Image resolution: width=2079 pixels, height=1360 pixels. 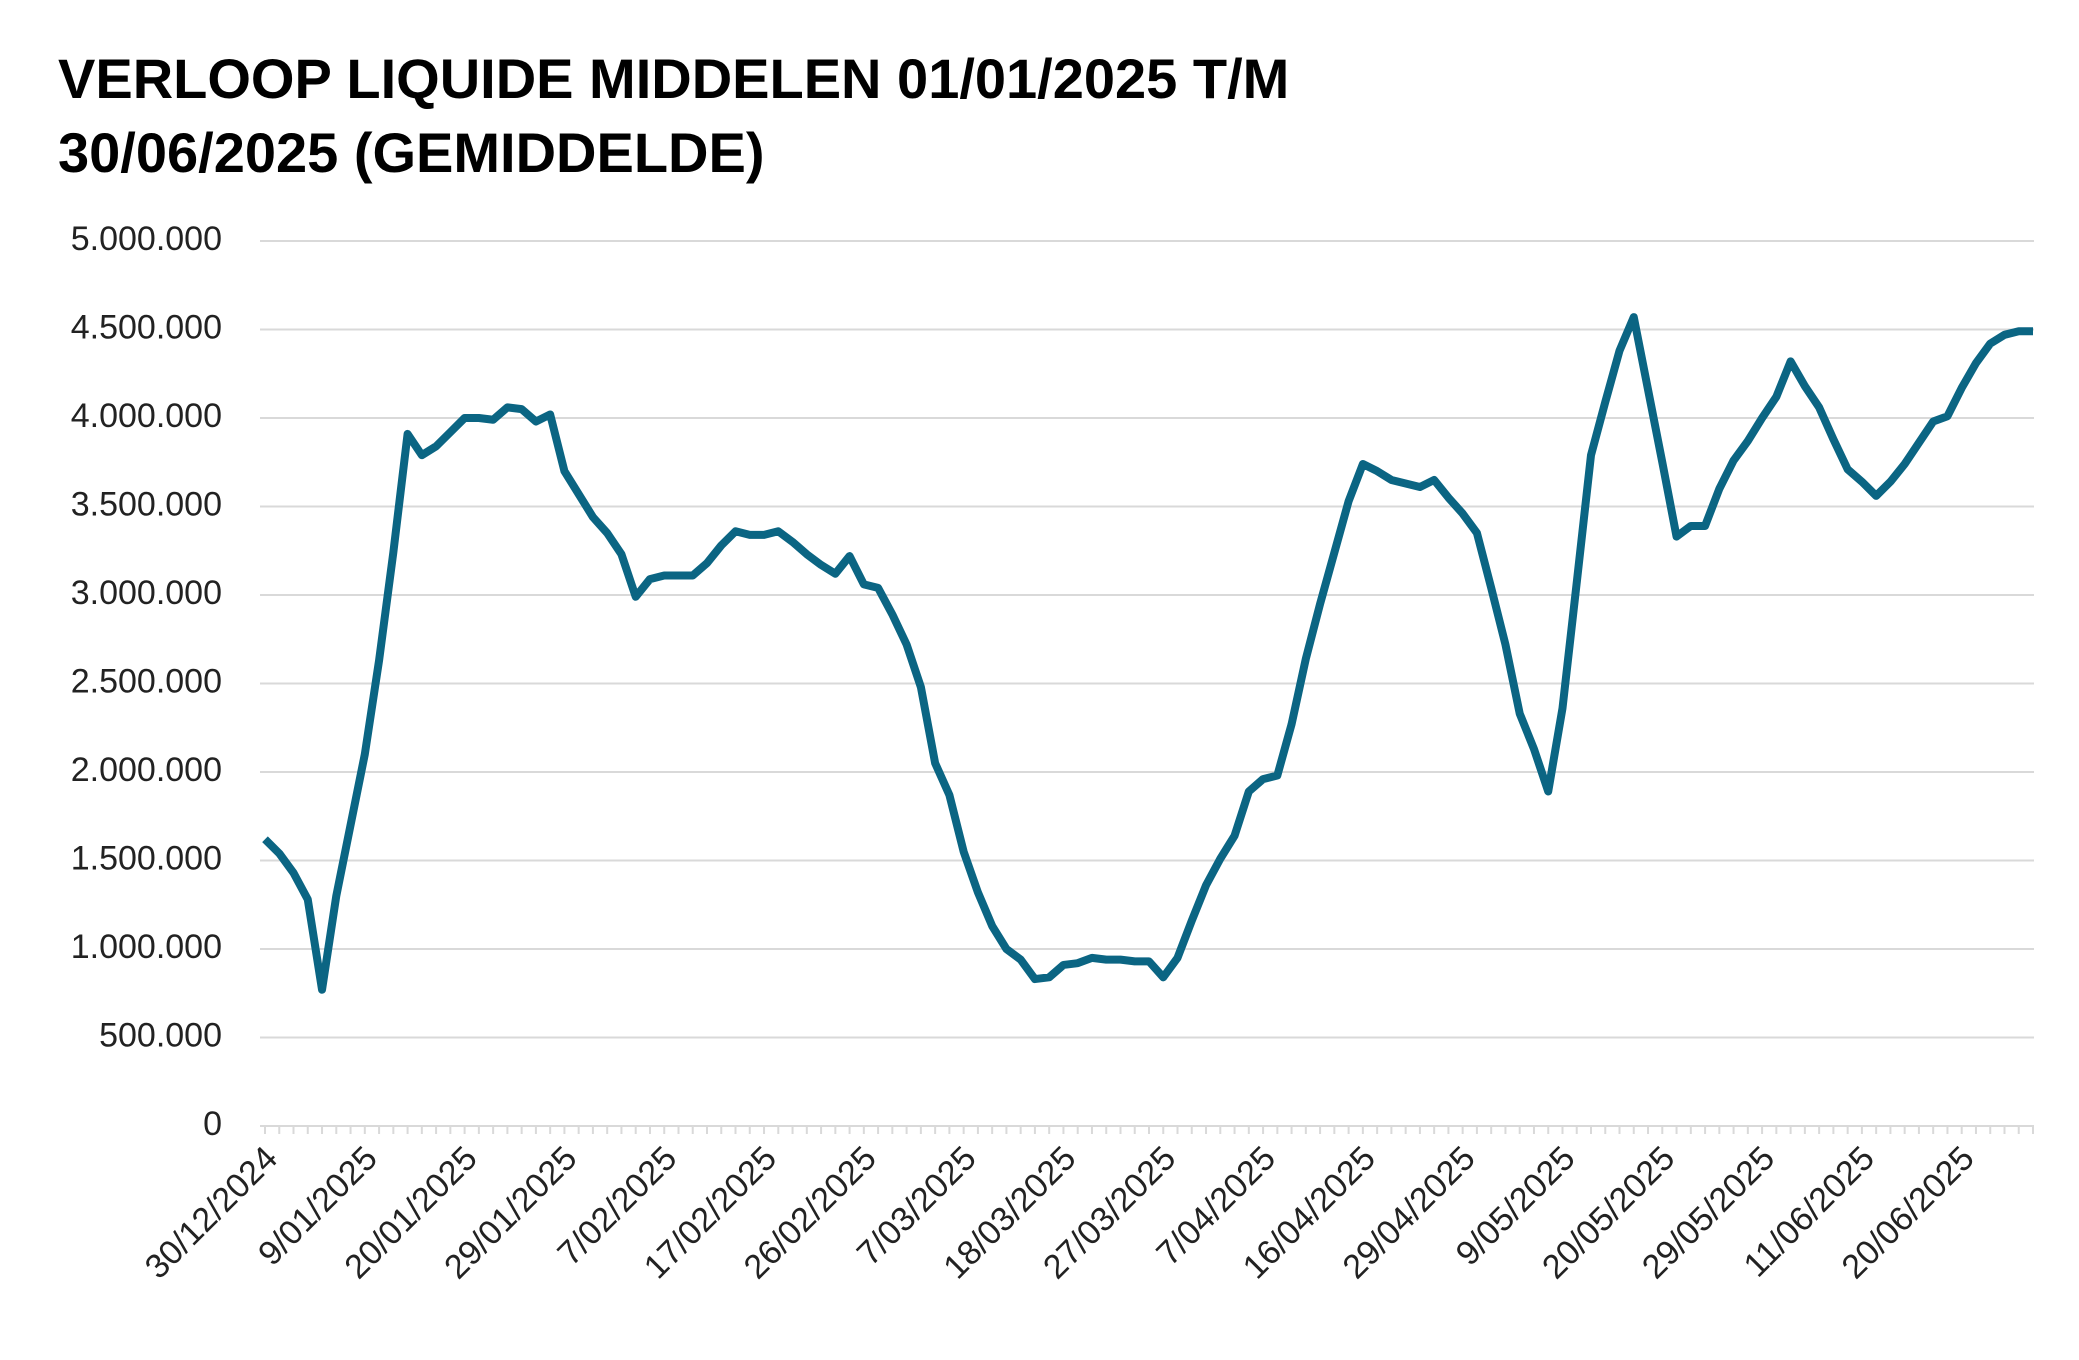 I want to click on y-tick-label: 5.000.000, so click(x=146, y=239).